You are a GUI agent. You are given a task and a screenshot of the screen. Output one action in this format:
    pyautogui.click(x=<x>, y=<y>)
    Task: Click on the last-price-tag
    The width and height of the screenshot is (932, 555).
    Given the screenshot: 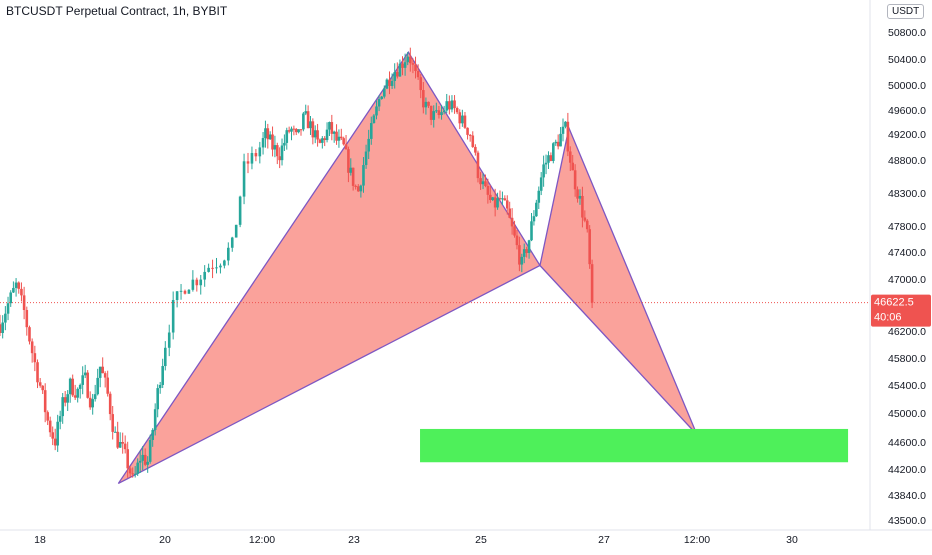 What is the action you would take?
    pyautogui.click(x=901, y=310)
    